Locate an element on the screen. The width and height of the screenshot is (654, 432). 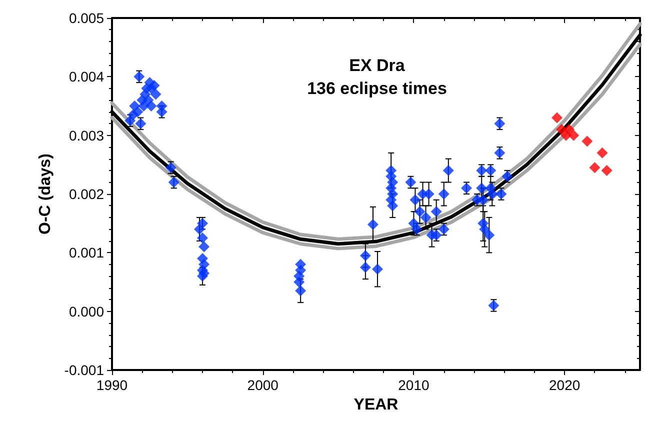
x-tick-label: 2020 is located at coordinates (564, 385).